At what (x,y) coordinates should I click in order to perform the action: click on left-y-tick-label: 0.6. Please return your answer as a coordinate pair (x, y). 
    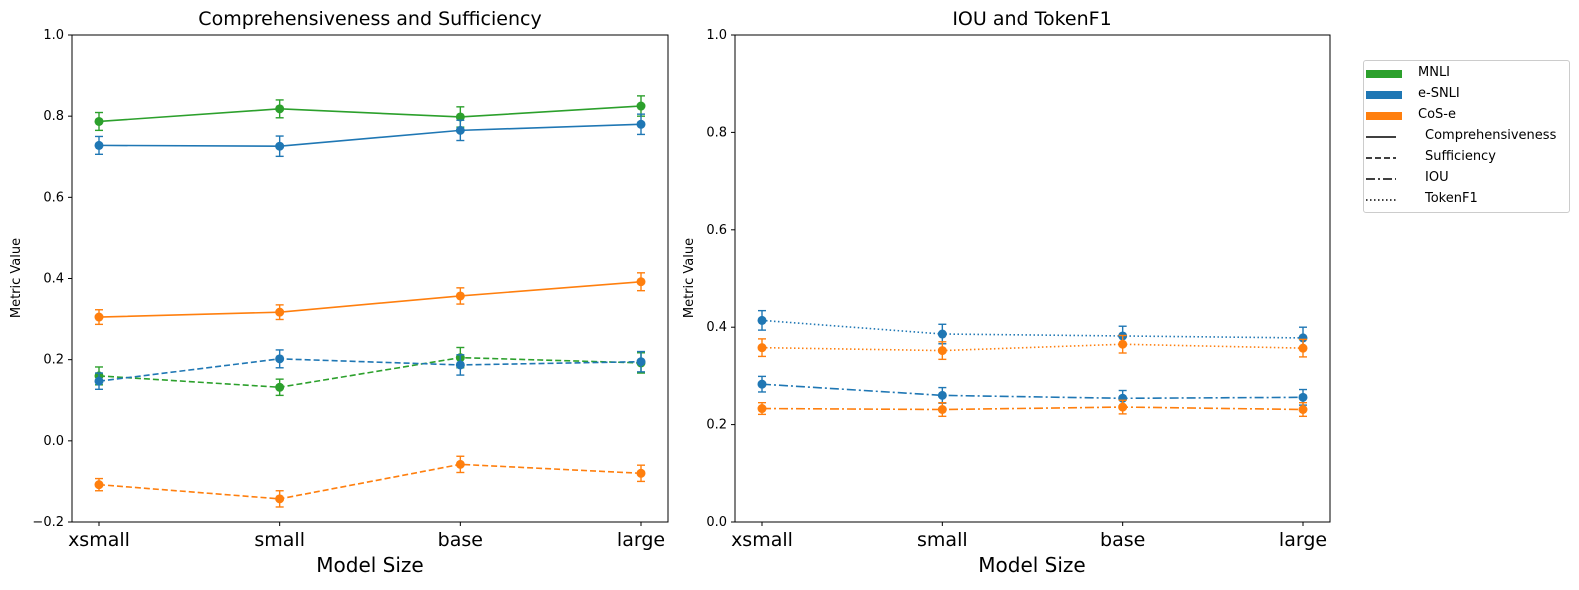
    Looking at the image, I should click on (53, 197).